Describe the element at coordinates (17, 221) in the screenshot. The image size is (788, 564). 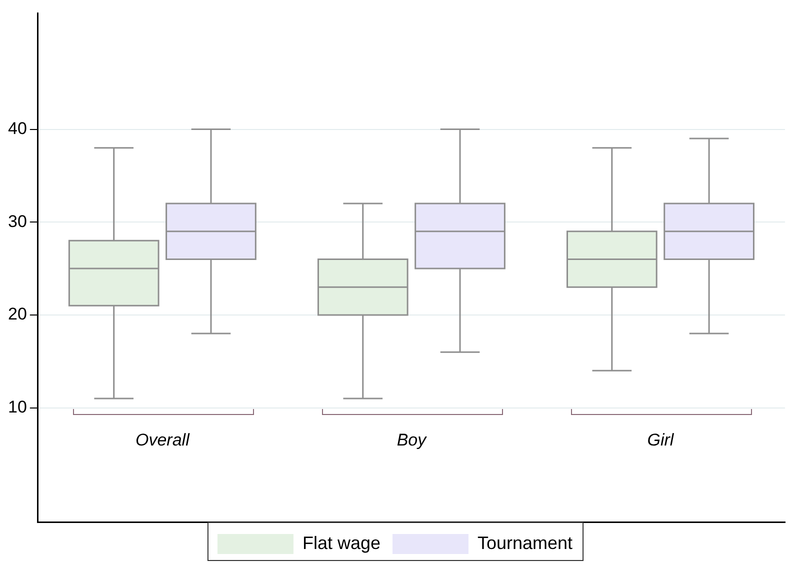
I see `y-tick-label: 30` at that location.